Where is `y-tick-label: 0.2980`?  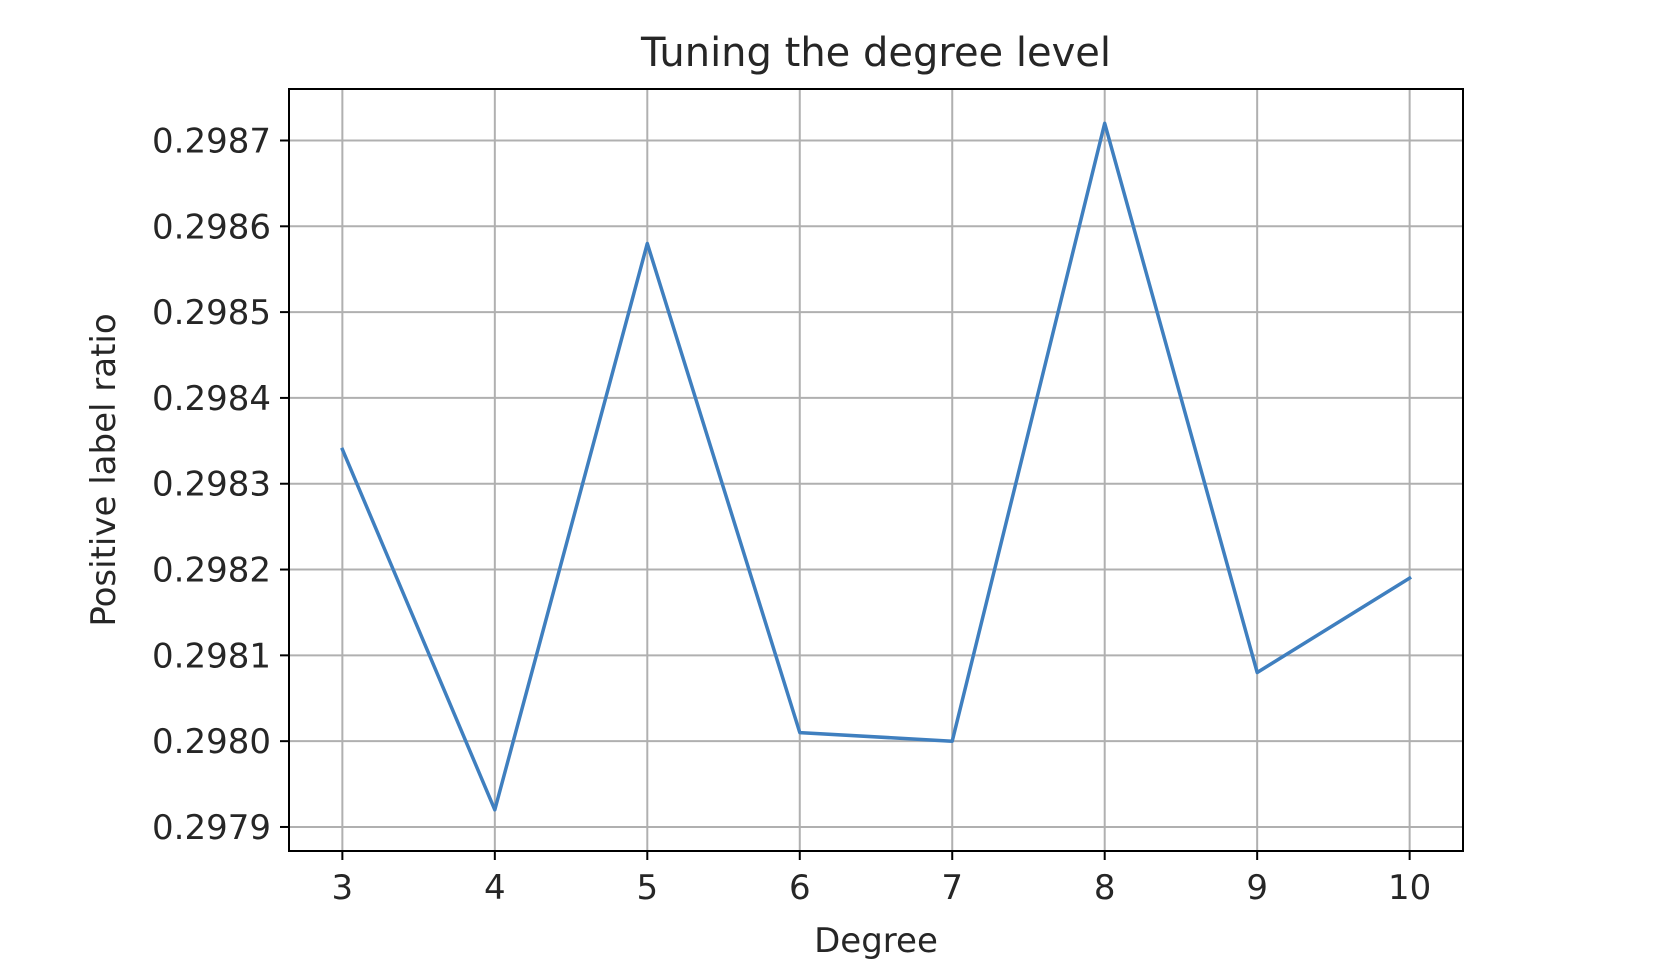
y-tick-label: 0.2980 is located at coordinates (211, 742).